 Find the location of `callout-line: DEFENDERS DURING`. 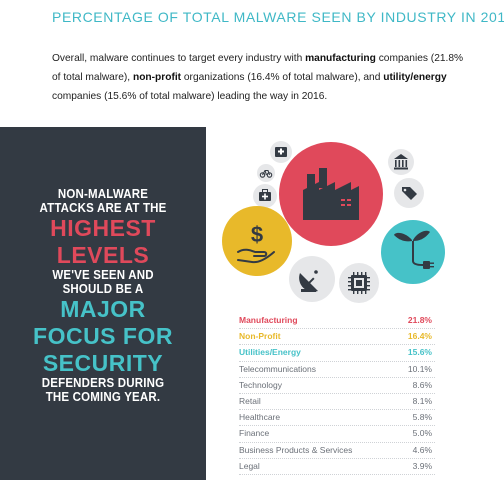

callout-line: DEFENDERS DURING is located at coordinates (103, 383).